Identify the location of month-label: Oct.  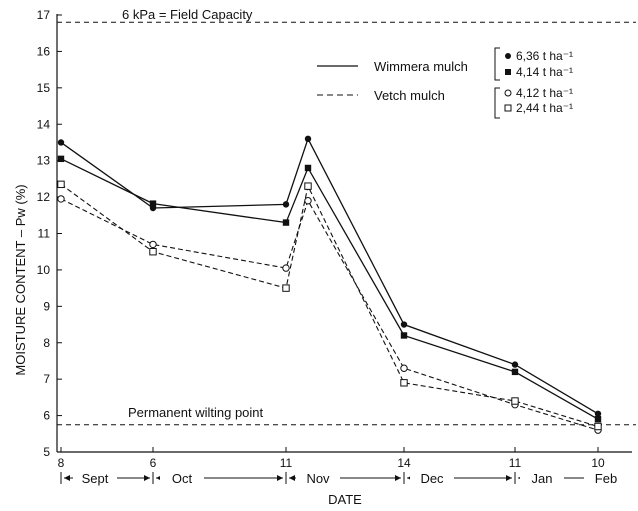
(182, 478).